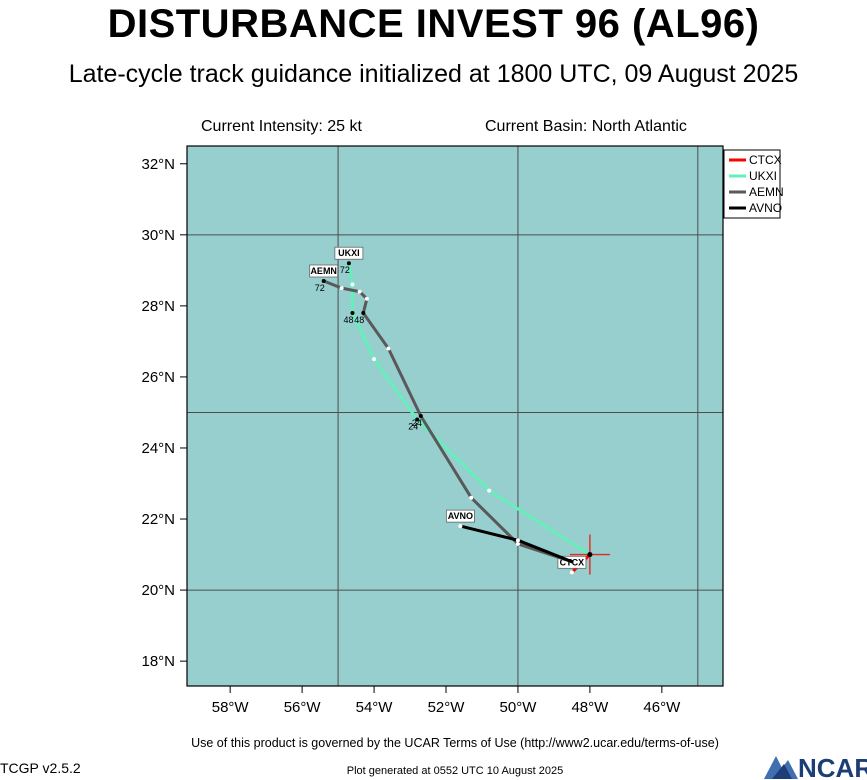 Image resolution: width=867 pixels, height=780 pixels. I want to click on chart-title: DISTURBANCE INVEST 96 (AL96), so click(433, 24).